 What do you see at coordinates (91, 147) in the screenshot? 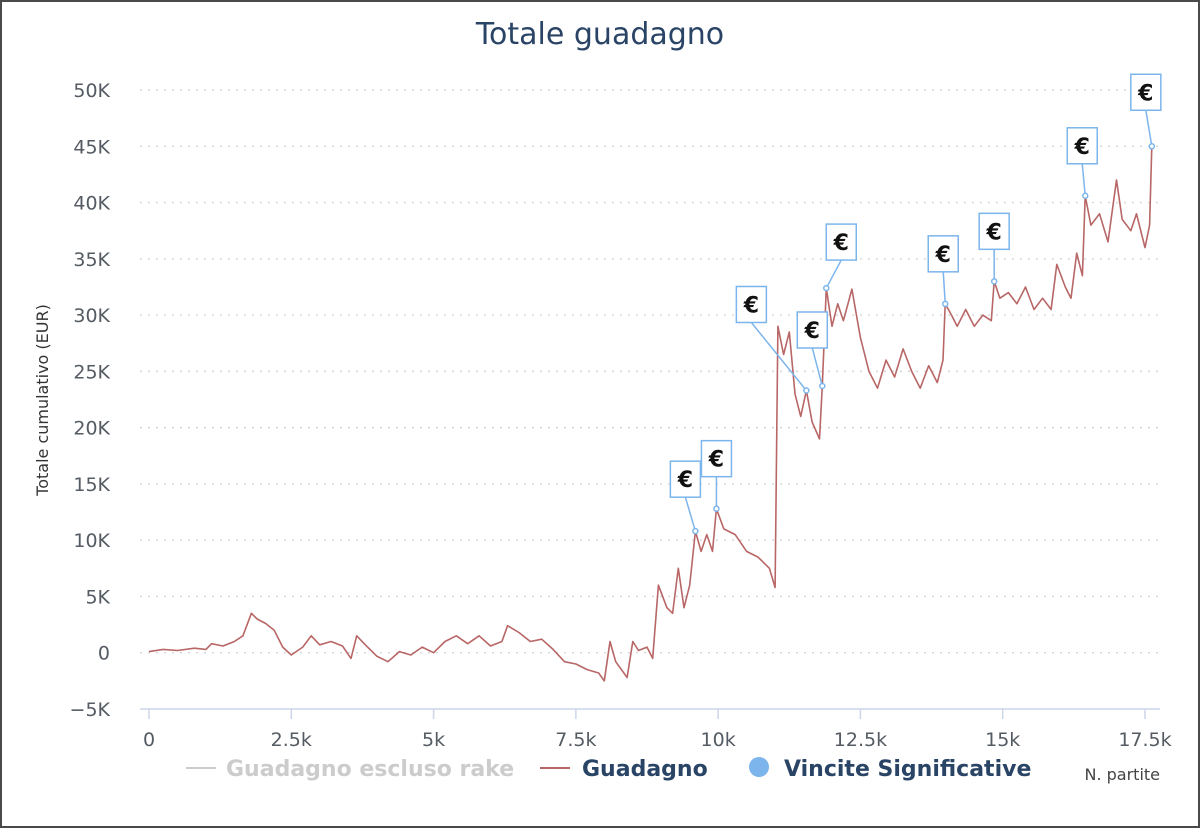
I see `y-tick-label: 45K` at bounding box center [91, 147].